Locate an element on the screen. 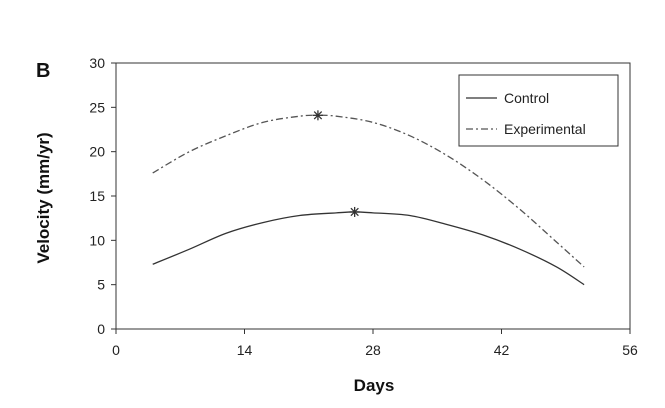 Image resolution: width=665 pixels, height=408 pixels. y-tick-label: 15 is located at coordinates (97, 196).